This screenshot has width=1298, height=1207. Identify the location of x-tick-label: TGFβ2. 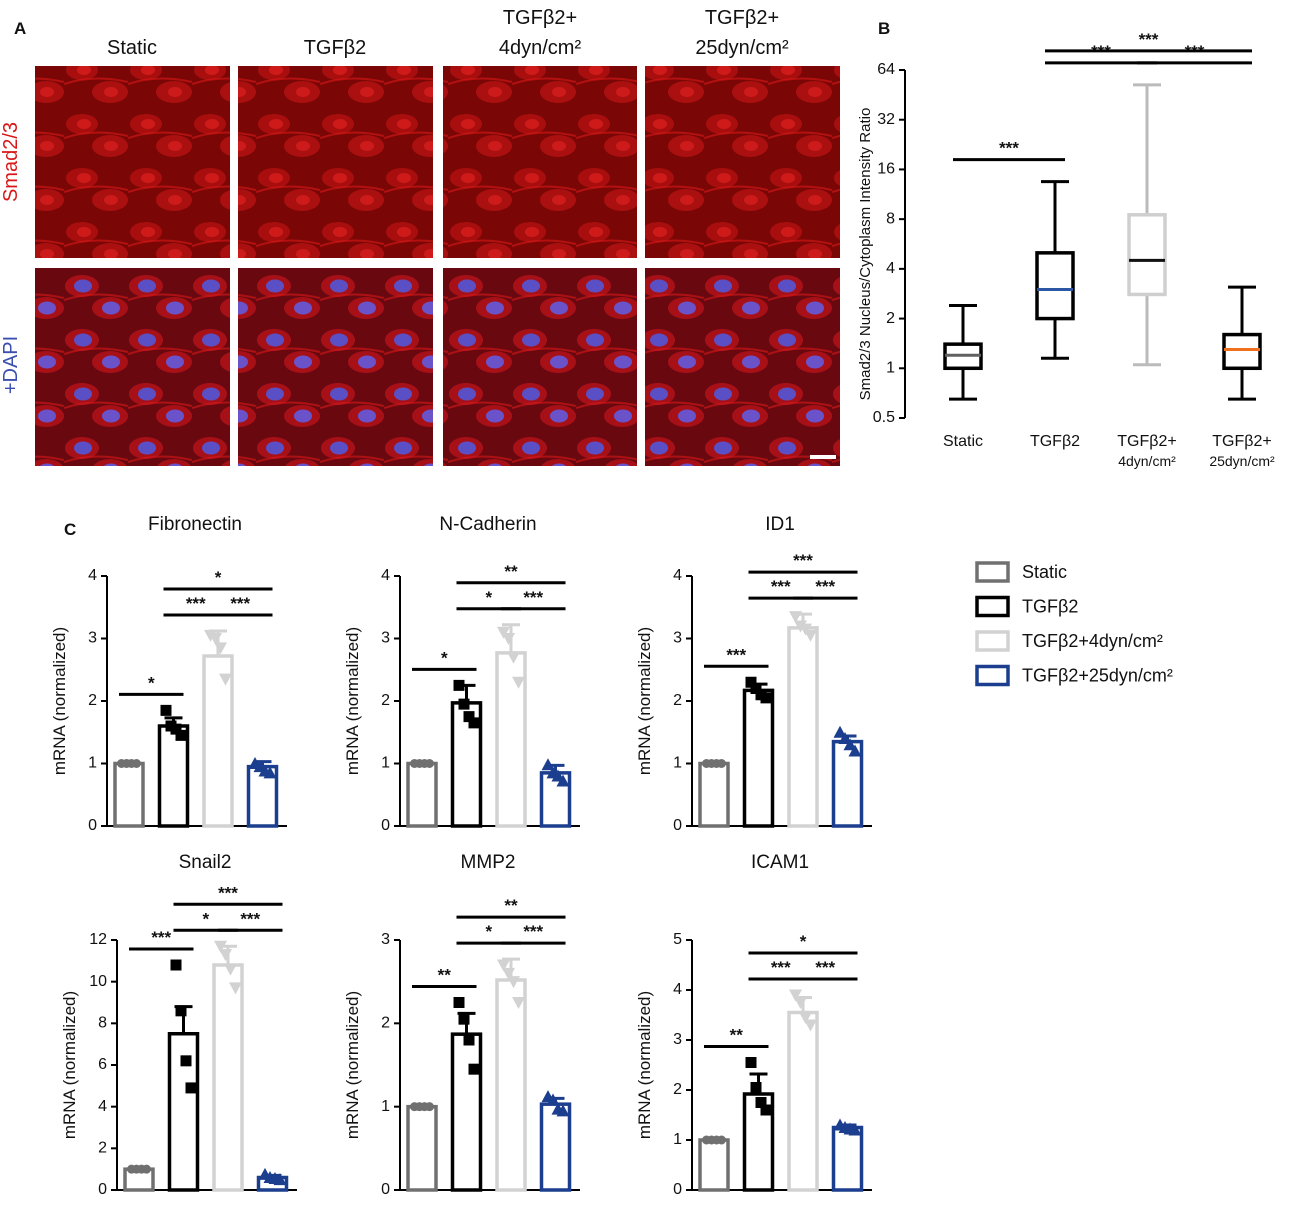
(1055, 441).